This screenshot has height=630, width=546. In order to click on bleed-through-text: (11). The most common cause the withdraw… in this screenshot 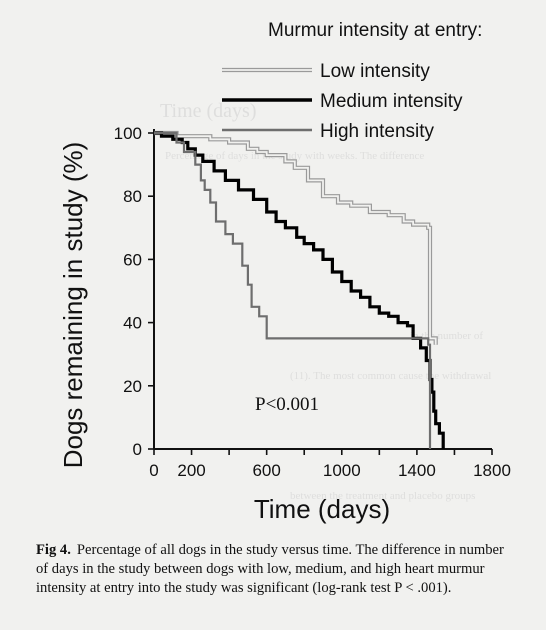, I will do `click(391, 376)`.